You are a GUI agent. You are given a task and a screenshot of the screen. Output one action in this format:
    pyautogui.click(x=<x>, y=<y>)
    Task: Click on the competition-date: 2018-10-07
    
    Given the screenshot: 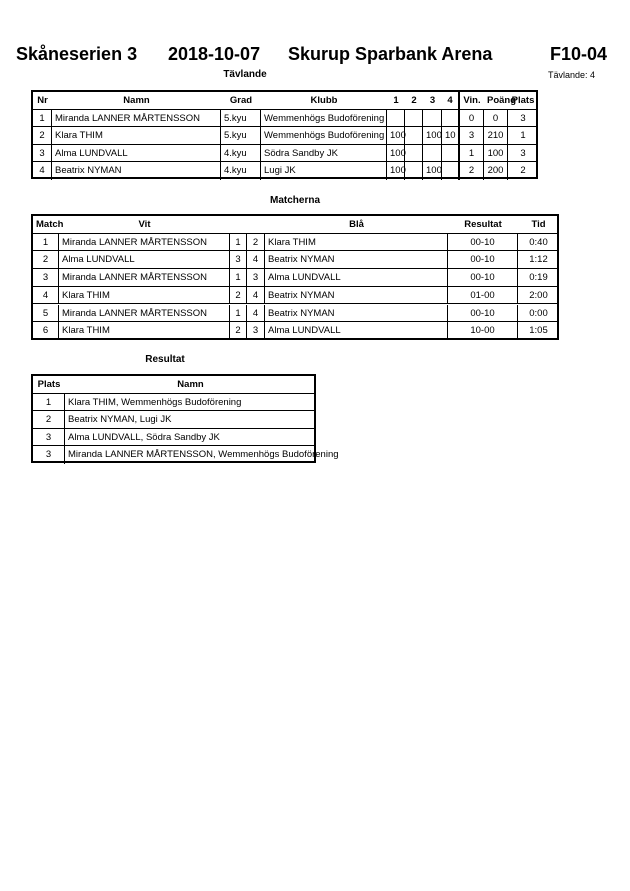 What is the action you would take?
    pyautogui.click(x=214, y=54)
    